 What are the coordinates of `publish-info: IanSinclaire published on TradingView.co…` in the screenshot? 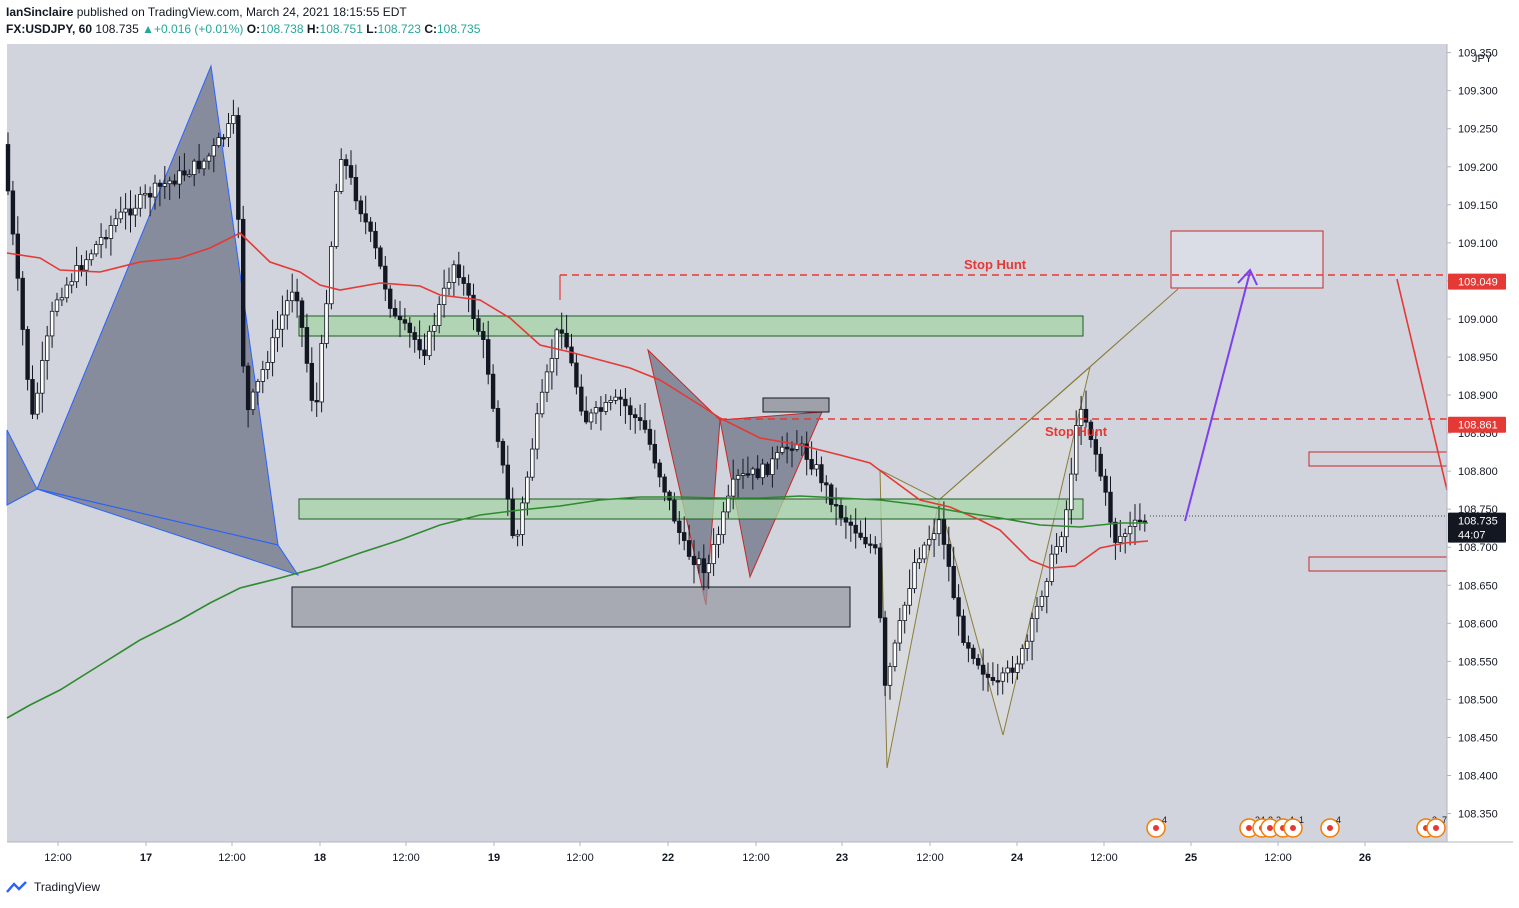 It's located at (206, 12).